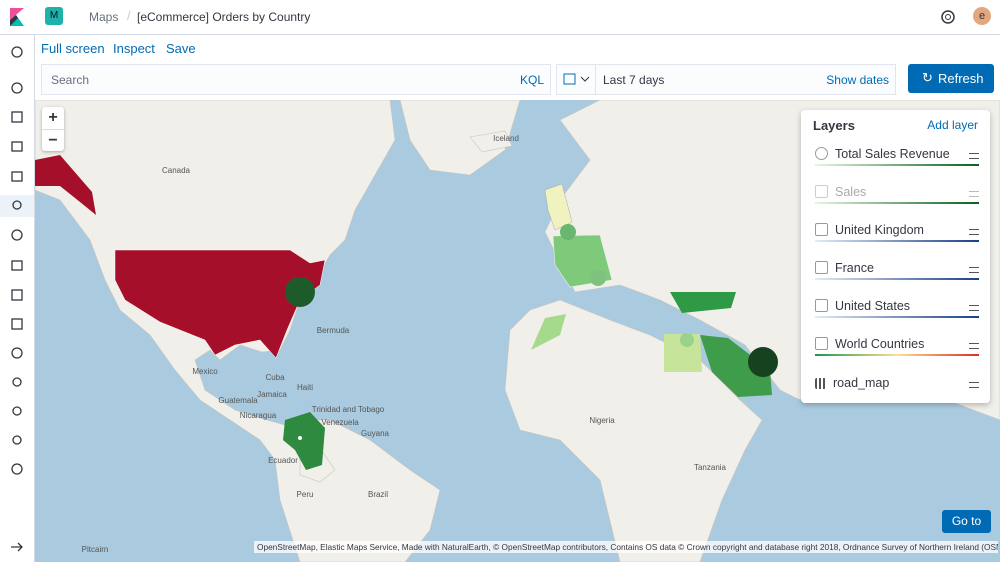 The image size is (1000, 567). Describe the element at coordinates (104, 17) in the screenshot. I see `breadcrumb: Maps` at that location.